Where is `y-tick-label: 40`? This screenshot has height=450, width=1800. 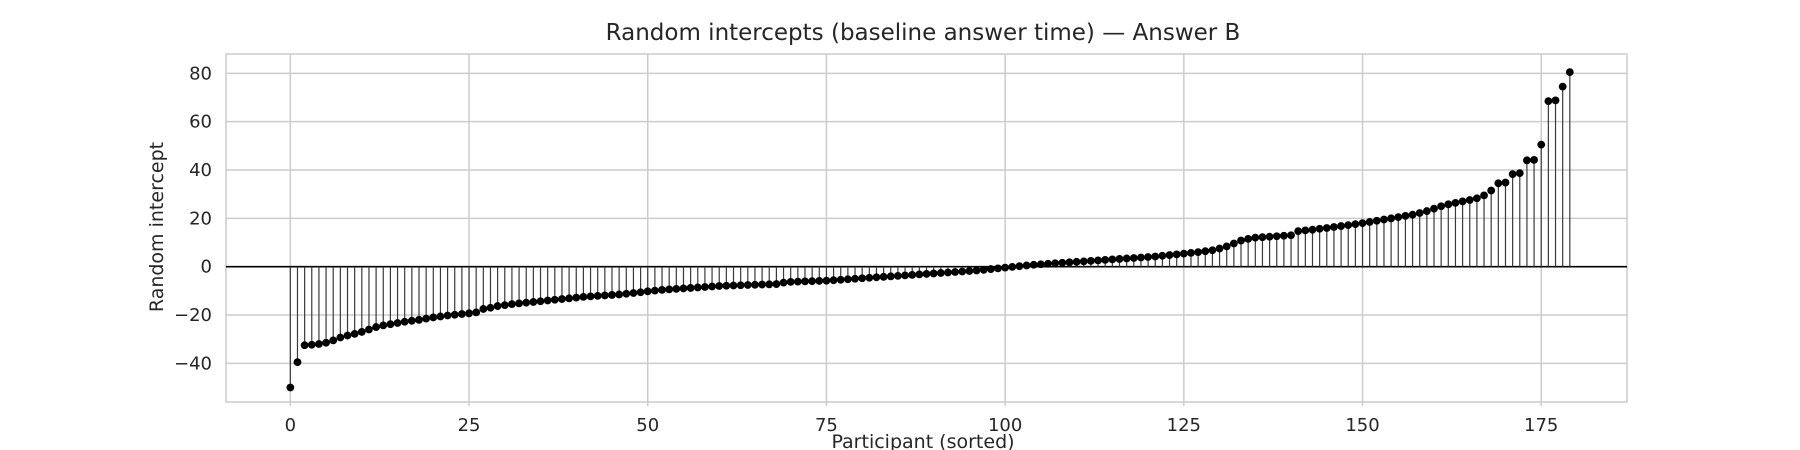 y-tick-label: 40 is located at coordinates (200, 170).